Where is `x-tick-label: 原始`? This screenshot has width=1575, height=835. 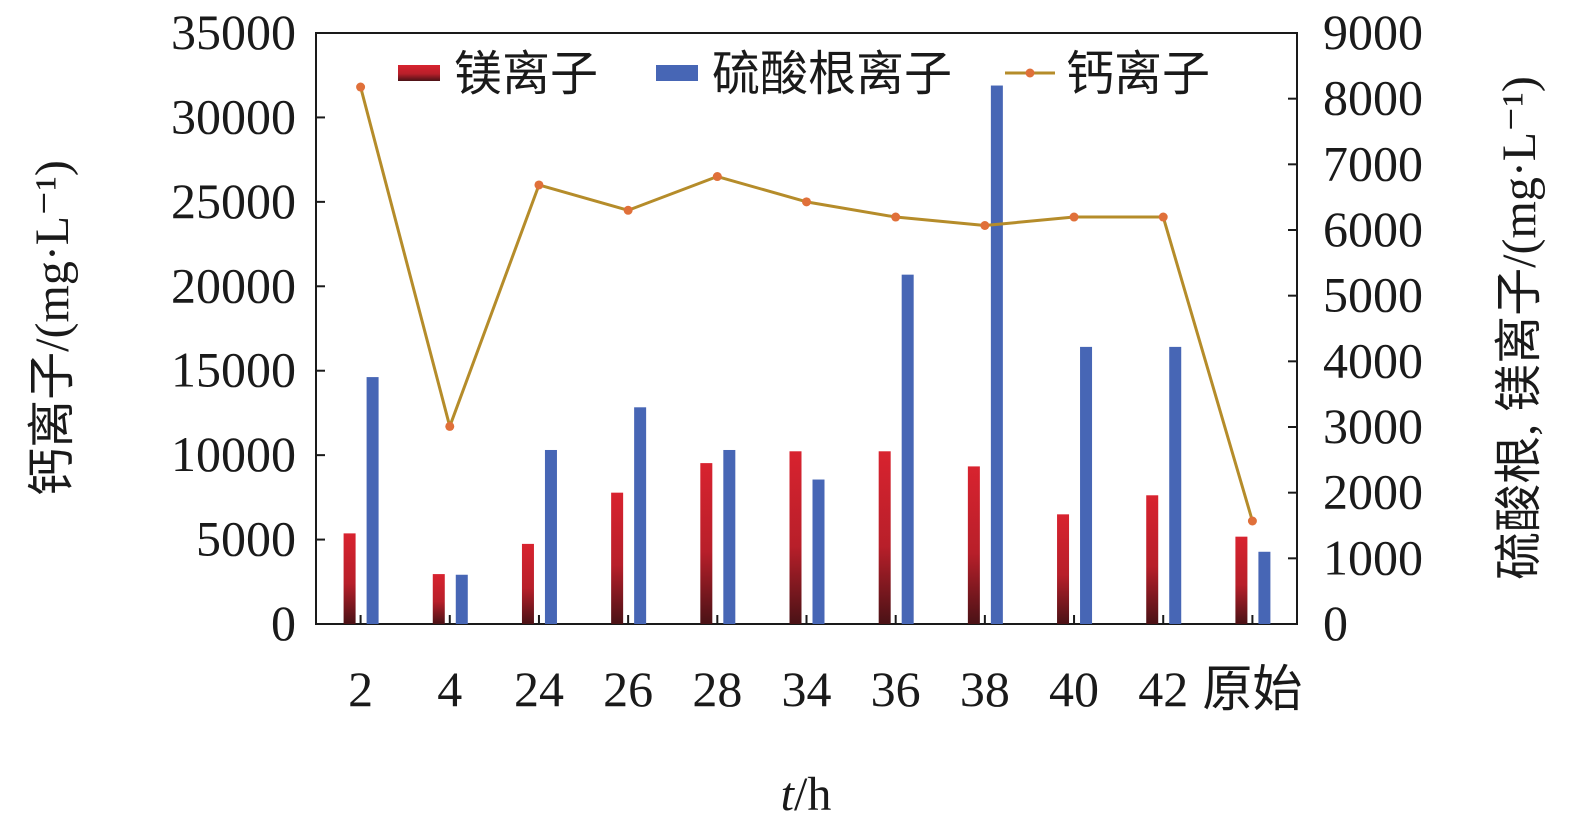
x-tick-label: 原始 is located at coordinates (1252, 689).